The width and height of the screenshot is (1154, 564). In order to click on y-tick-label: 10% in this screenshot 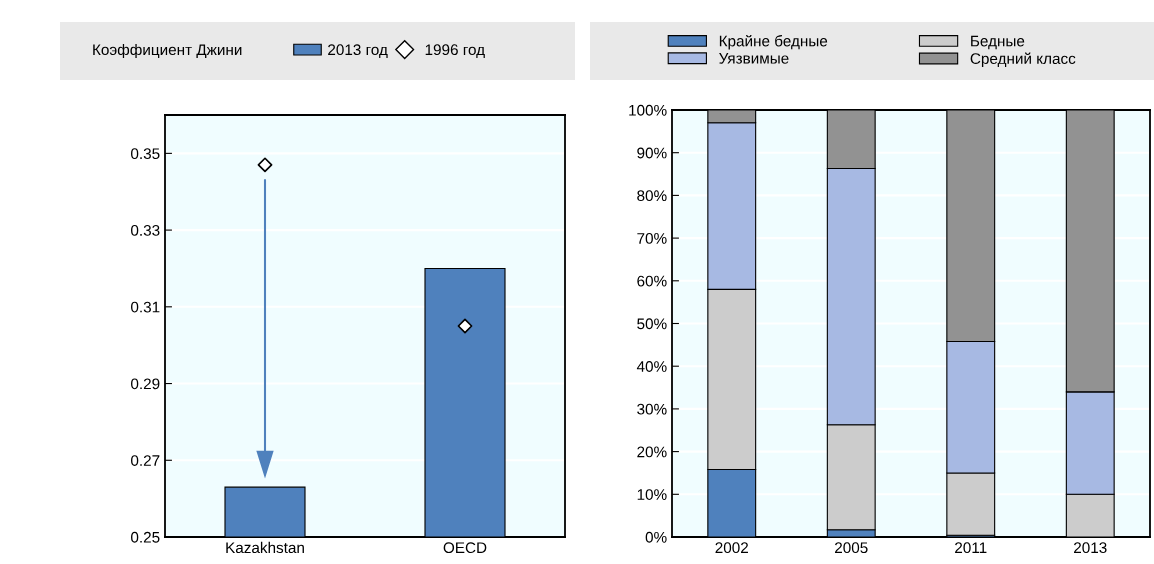, I will do `click(652, 494)`.